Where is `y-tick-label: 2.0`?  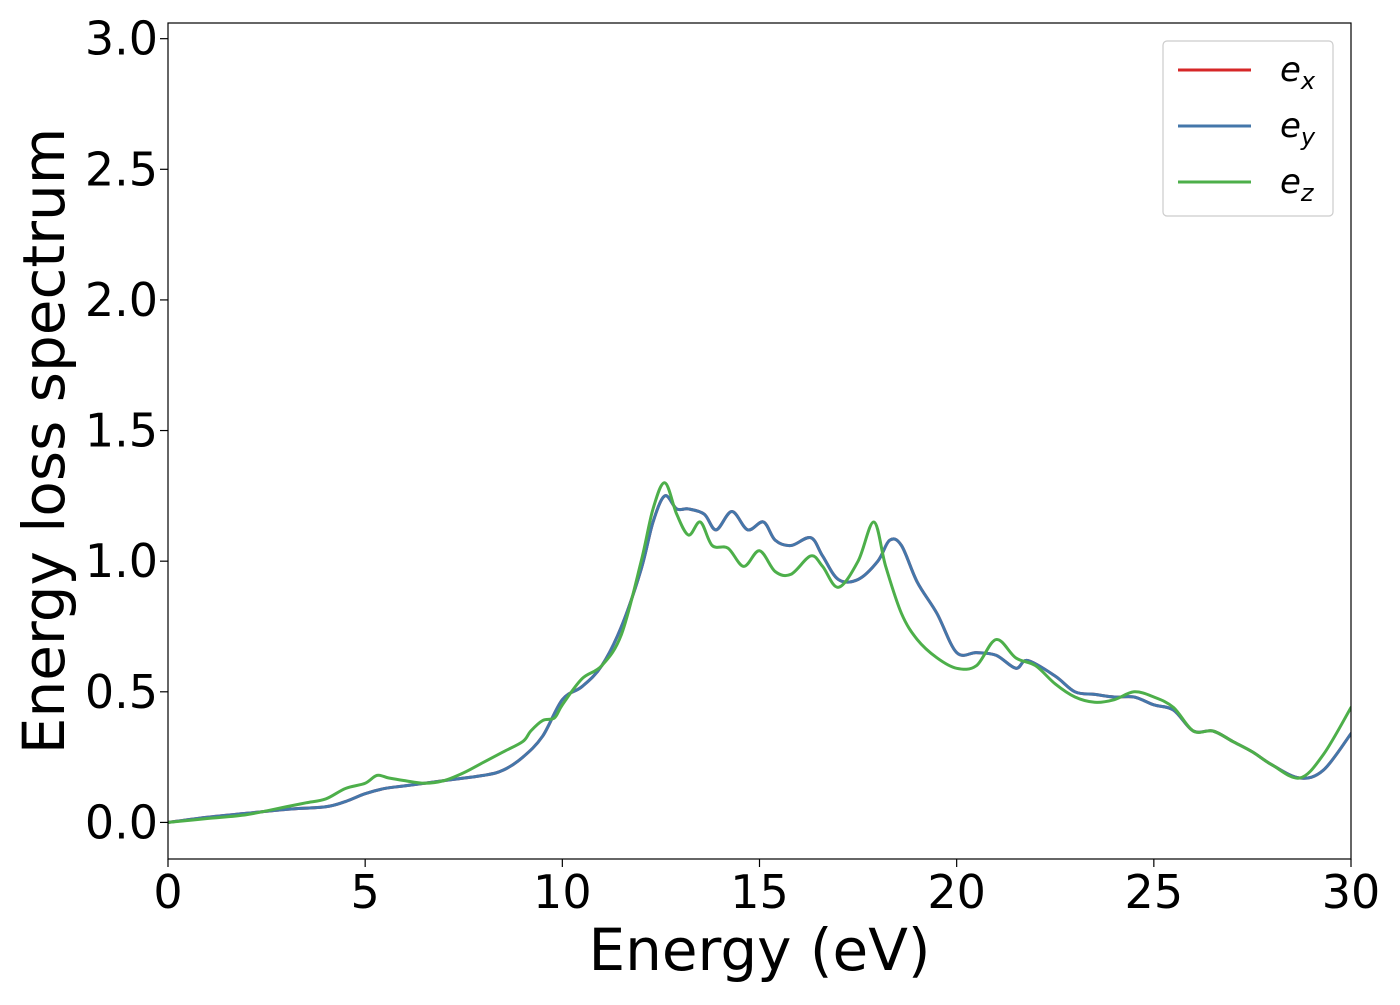
y-tick-label: 2.0 is located at coordinates (121, 300).